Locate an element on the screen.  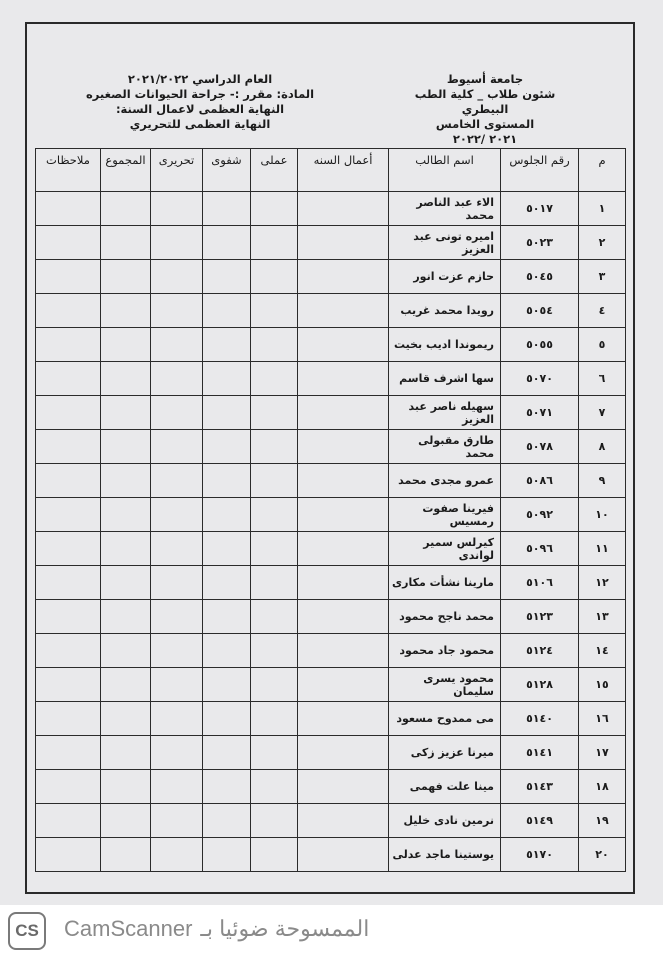
table-row: ٢ ٥٠٢٣ اميره تونى عبد العزيز is located at coordinates (330, 242).